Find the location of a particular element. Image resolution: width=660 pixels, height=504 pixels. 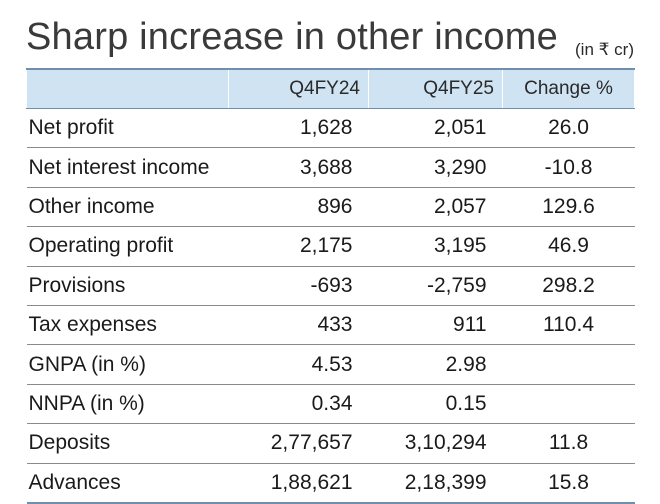

cell-q4fy25: 3,195 is located at coordinates (435, 246).